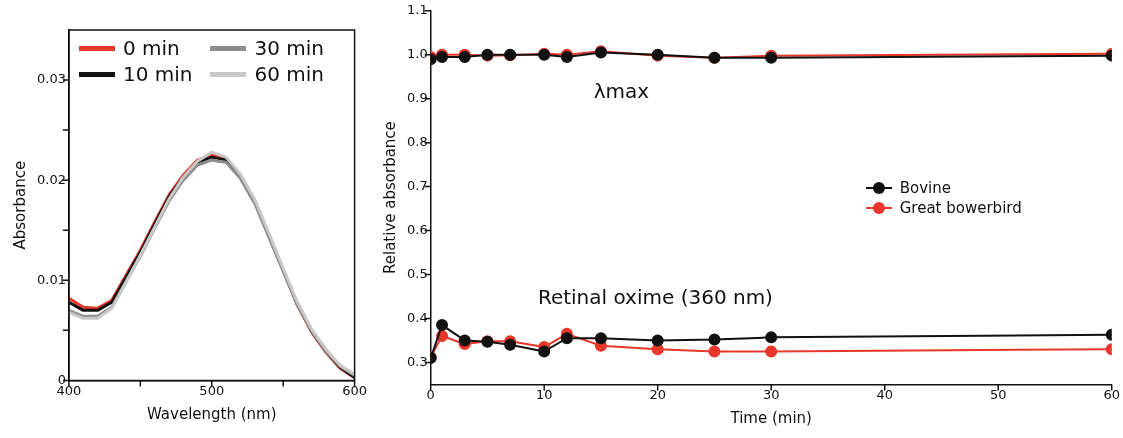 This screenshot has height=438, width=1123. Describe the element at coordinates (417, 317) in the screenshot. I see `y-tick-label: 0.4` at that location.